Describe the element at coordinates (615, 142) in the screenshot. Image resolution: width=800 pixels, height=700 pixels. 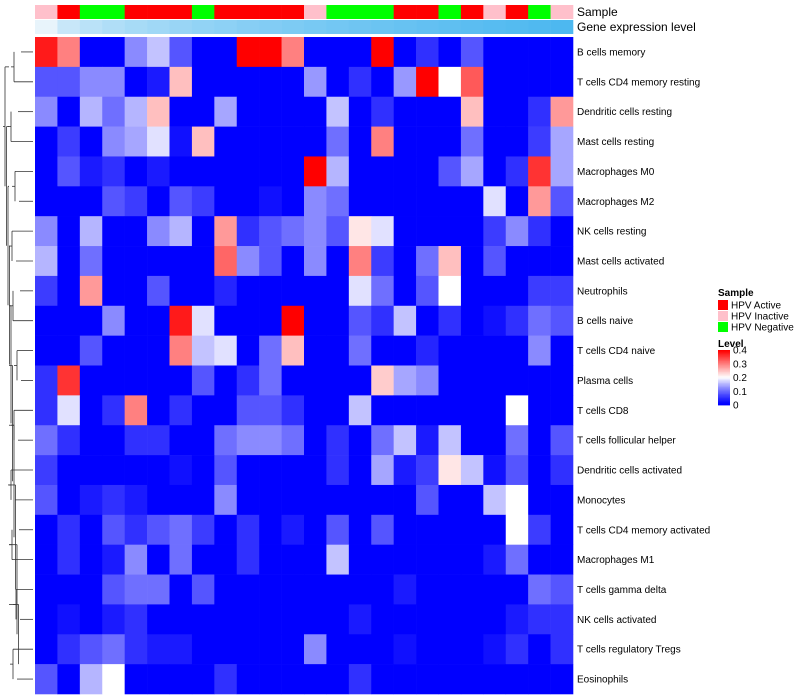
I see `row-label: Mast cells resting` at that location.